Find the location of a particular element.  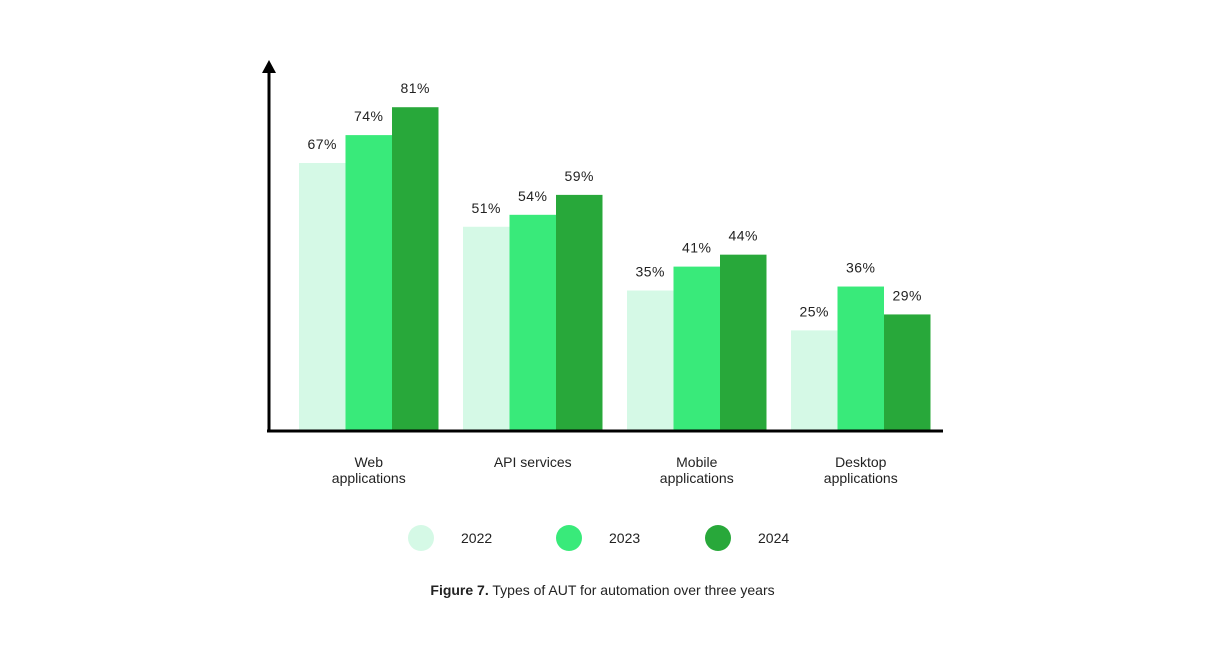

legend-swatch-2022 is located at coordinates (421, 538).